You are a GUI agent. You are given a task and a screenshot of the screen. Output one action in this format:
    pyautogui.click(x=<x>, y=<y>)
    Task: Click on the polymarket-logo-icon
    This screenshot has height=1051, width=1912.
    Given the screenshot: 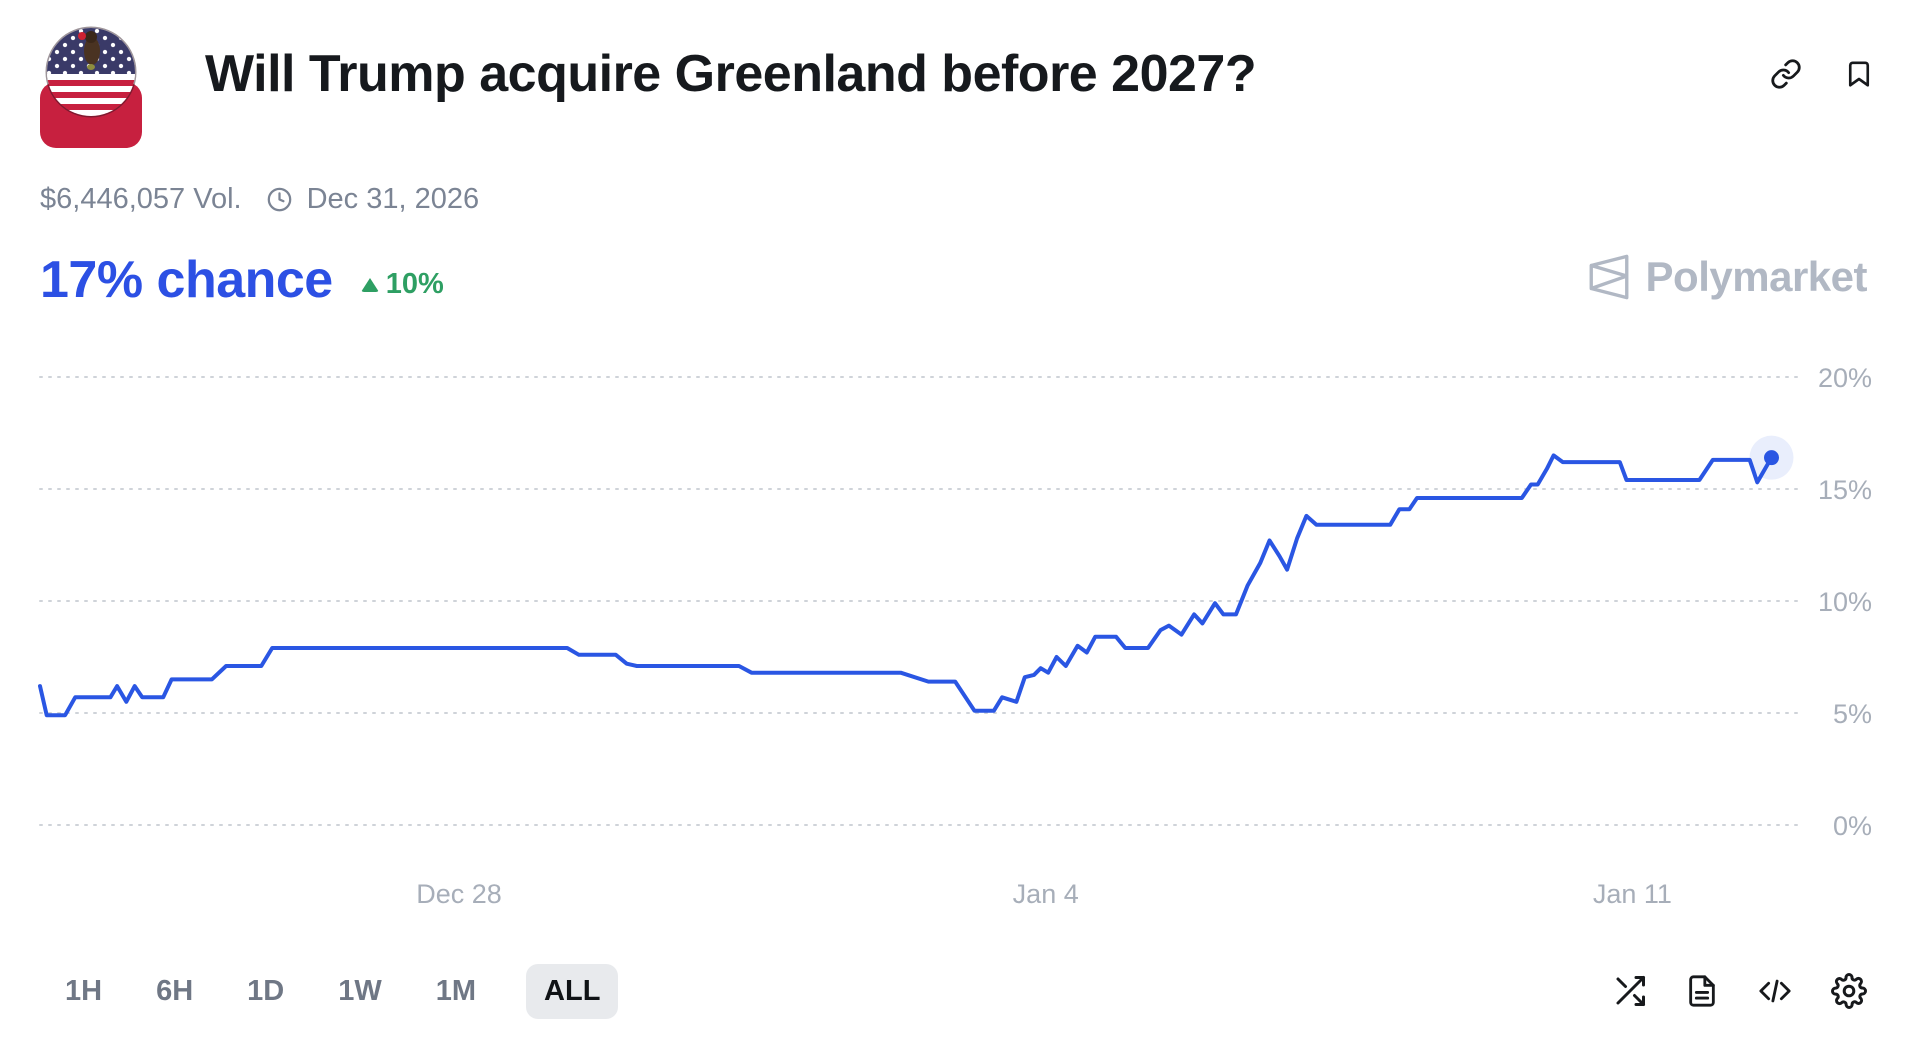 What is the action you would take?
    pyautogui.click(x=1608, y=277)
    